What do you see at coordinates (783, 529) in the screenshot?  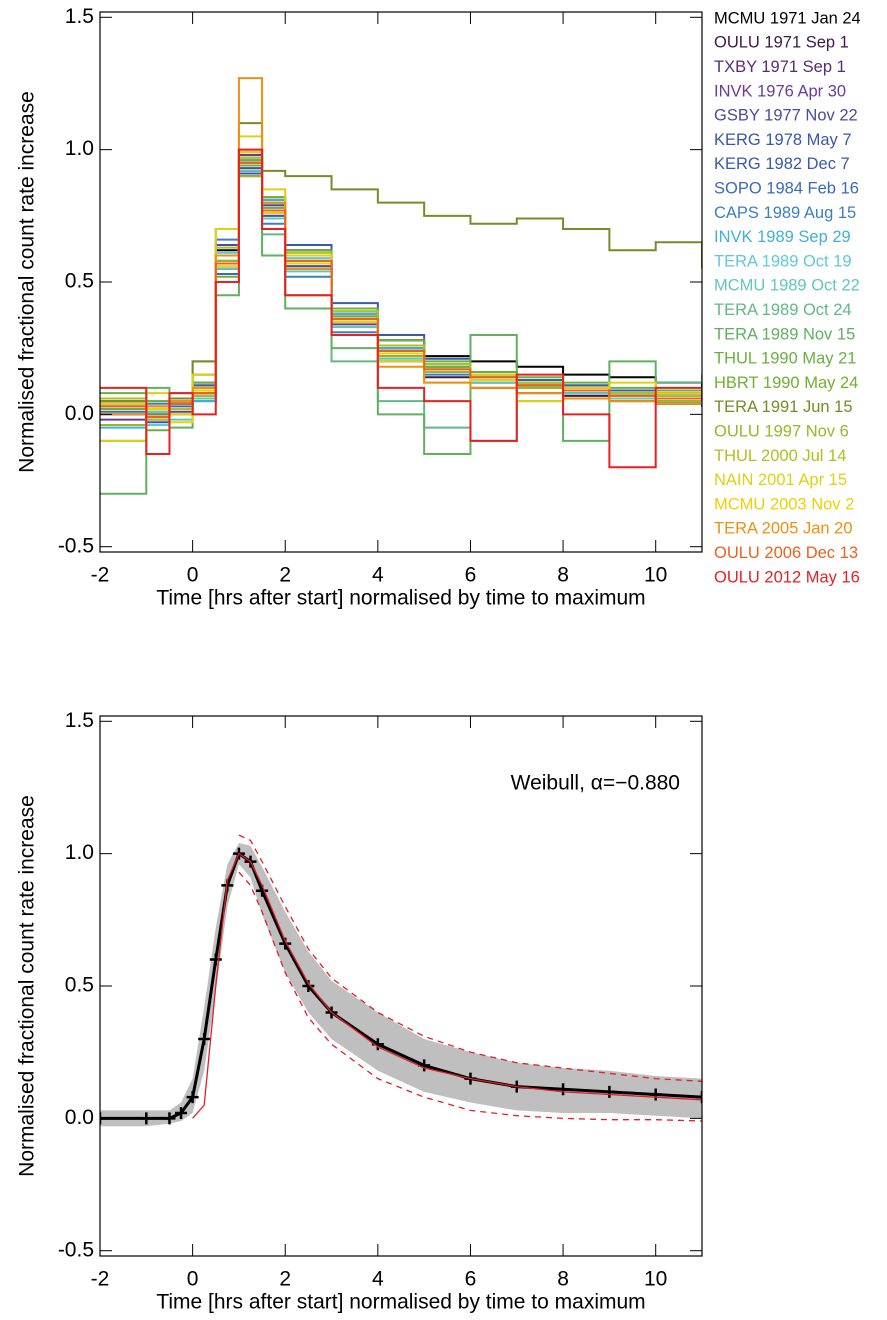 I see `legend-entry: TERA 2005 Jan 20` at bounding box center [783, 529].